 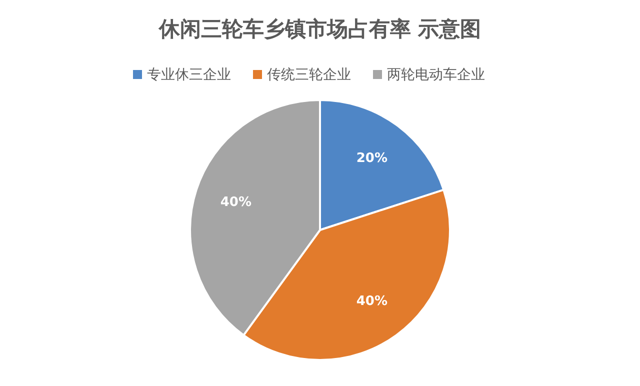 What do you see at coordinates (189, 74) in the screenshot?
I see `legend-label: 专业休三企业` at bounding box center [189, 74].